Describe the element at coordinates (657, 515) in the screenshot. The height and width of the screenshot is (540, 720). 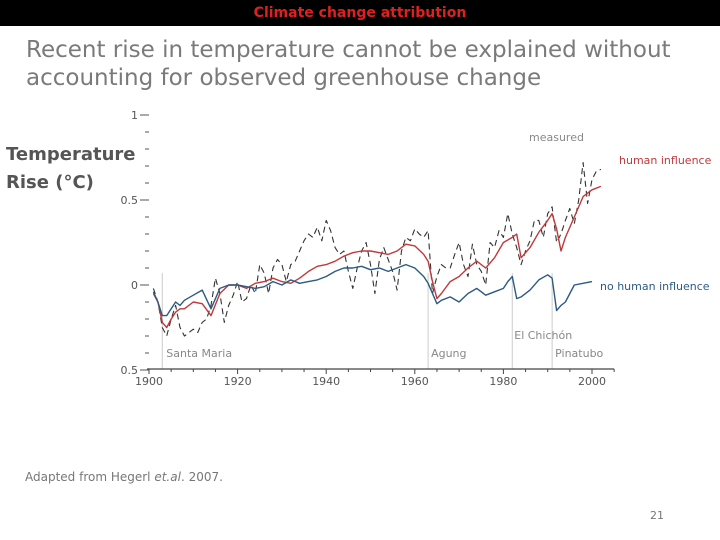
I see `page-number: 21` at that location.